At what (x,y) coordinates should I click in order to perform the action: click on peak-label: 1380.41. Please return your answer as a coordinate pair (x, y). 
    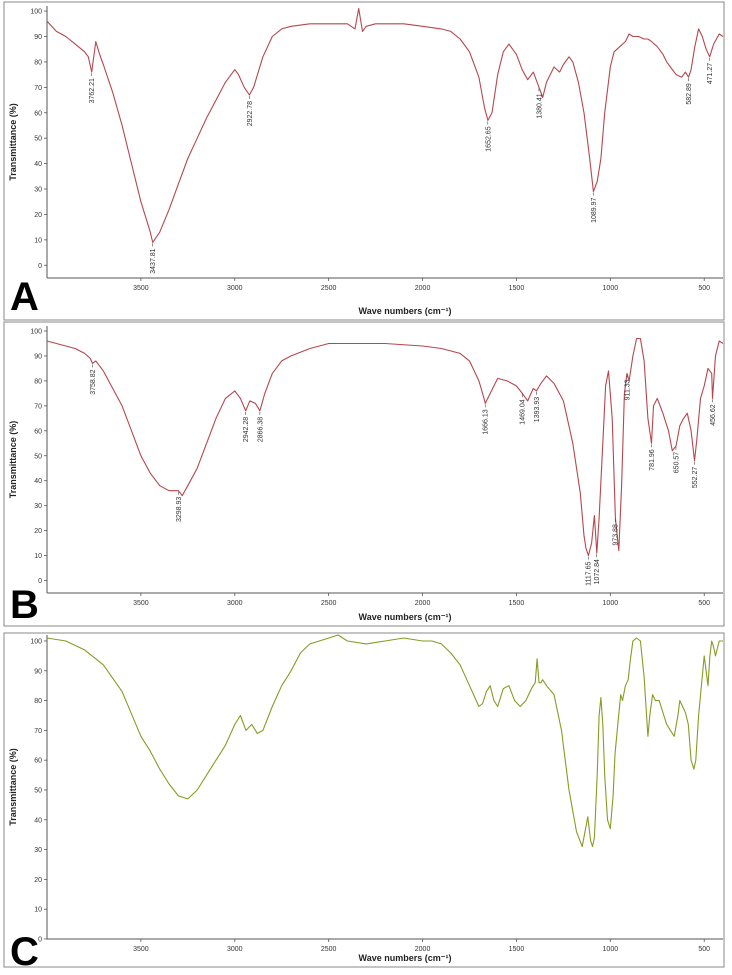
    Looking at the image, I should click on (539, 105).